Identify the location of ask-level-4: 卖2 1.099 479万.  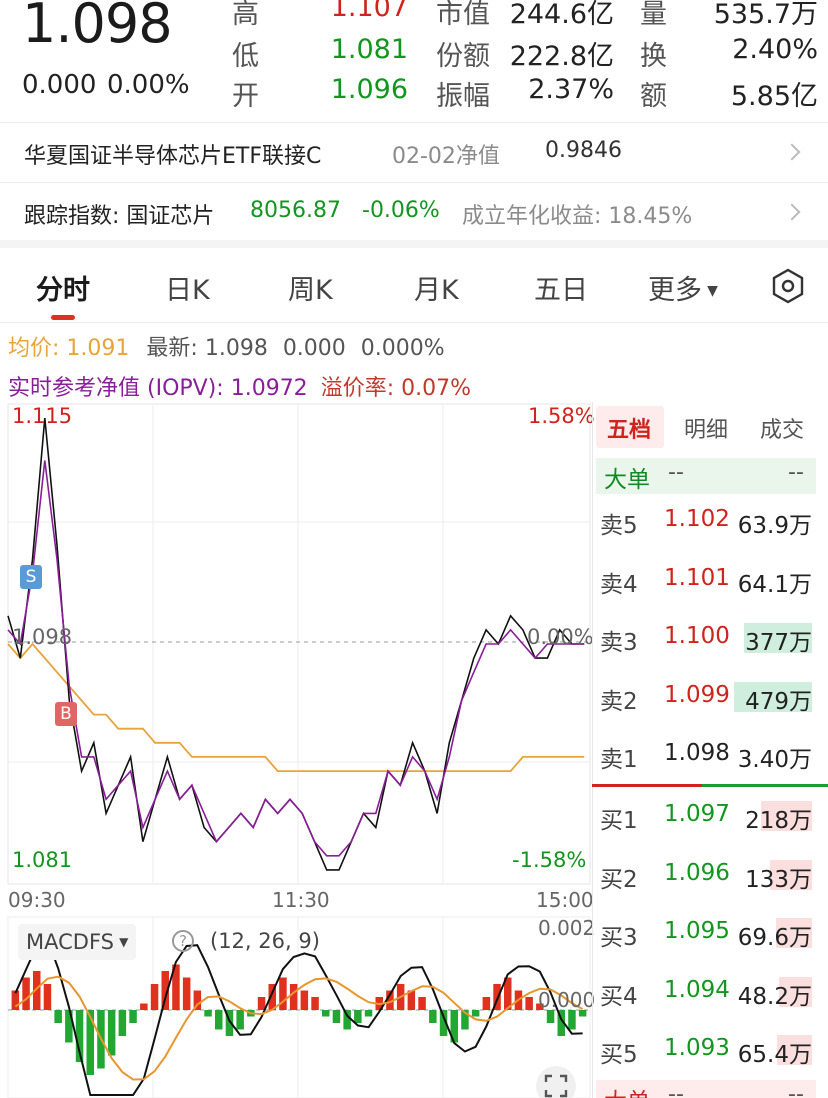
(712, 698).